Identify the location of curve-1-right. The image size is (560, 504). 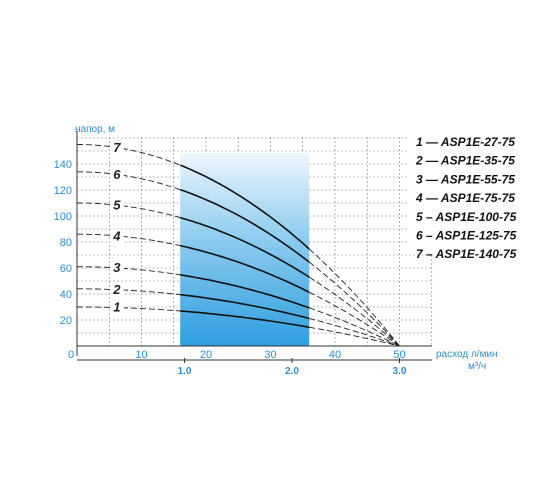
(354, 336).